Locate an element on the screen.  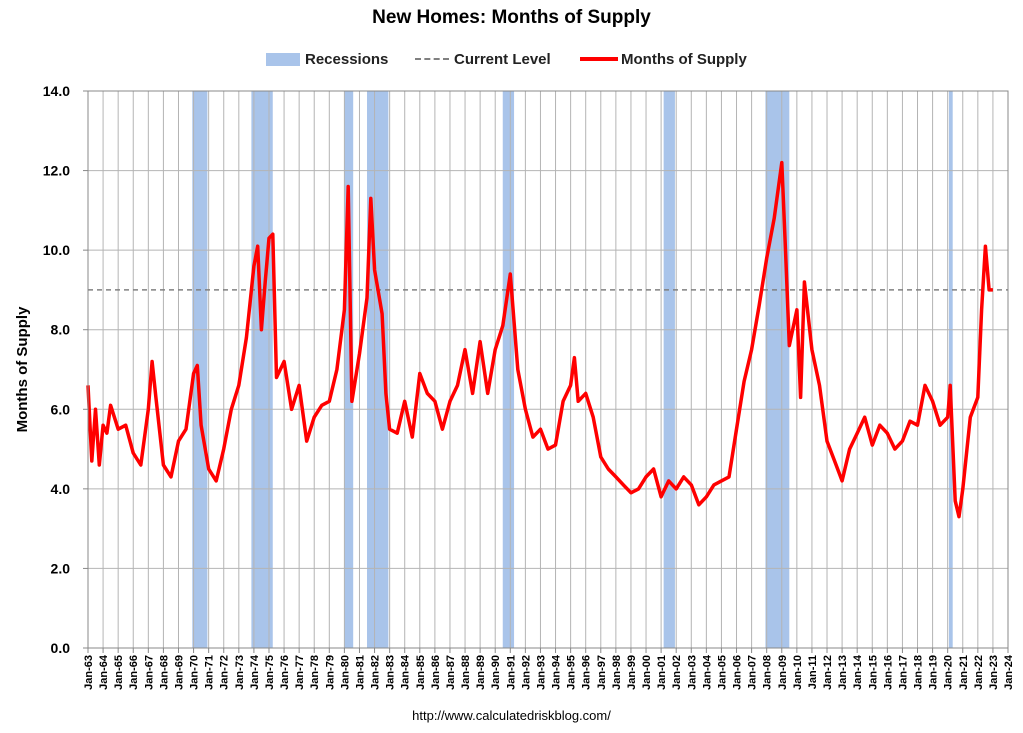
x-tick-label: Jan-11 is located at coordinates (813, 672).